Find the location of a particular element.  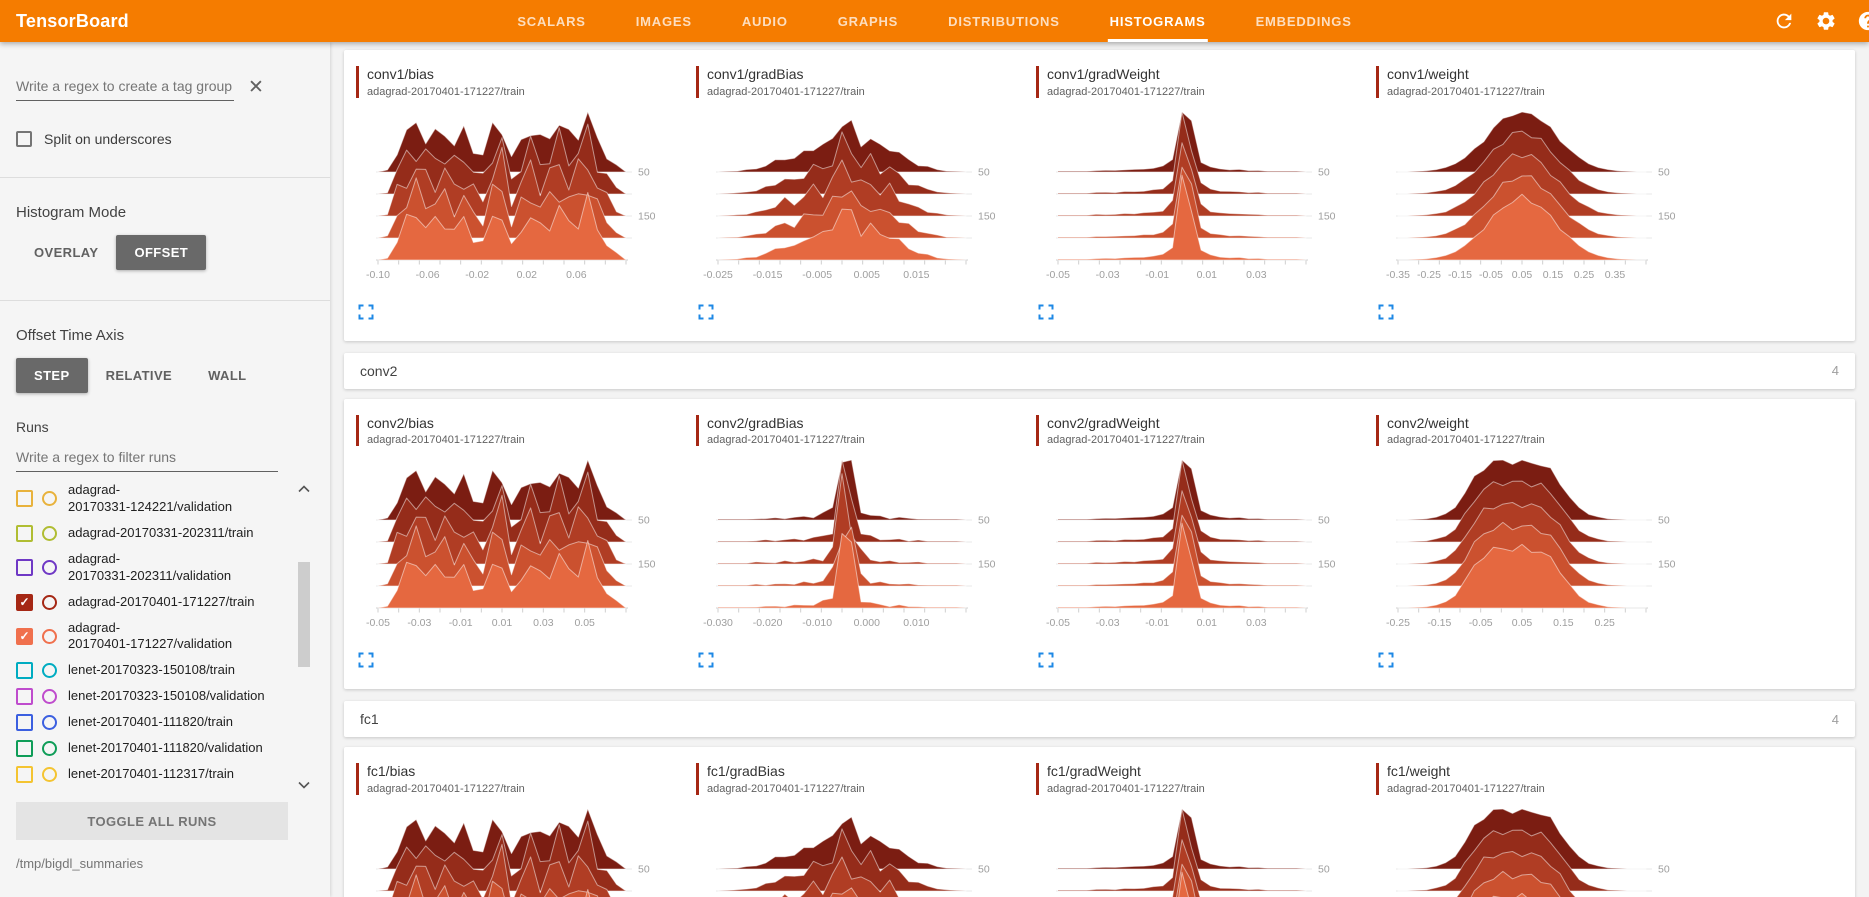

tab-histograms: HISTOGRAMS is located at coordinates (1157, 21).